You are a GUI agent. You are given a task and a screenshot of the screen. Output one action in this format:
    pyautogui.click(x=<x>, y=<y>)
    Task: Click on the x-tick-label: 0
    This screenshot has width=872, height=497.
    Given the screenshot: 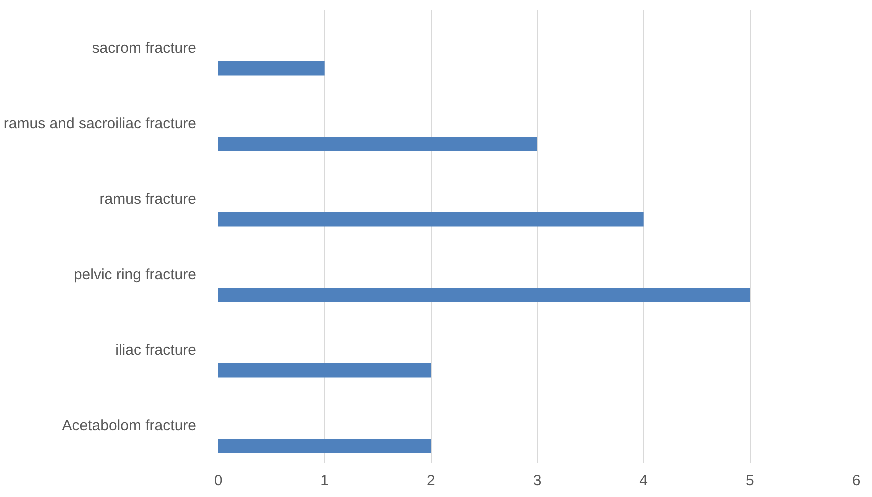 What is the action you would take?
    pyautogui.click(x=218, y=481)
    